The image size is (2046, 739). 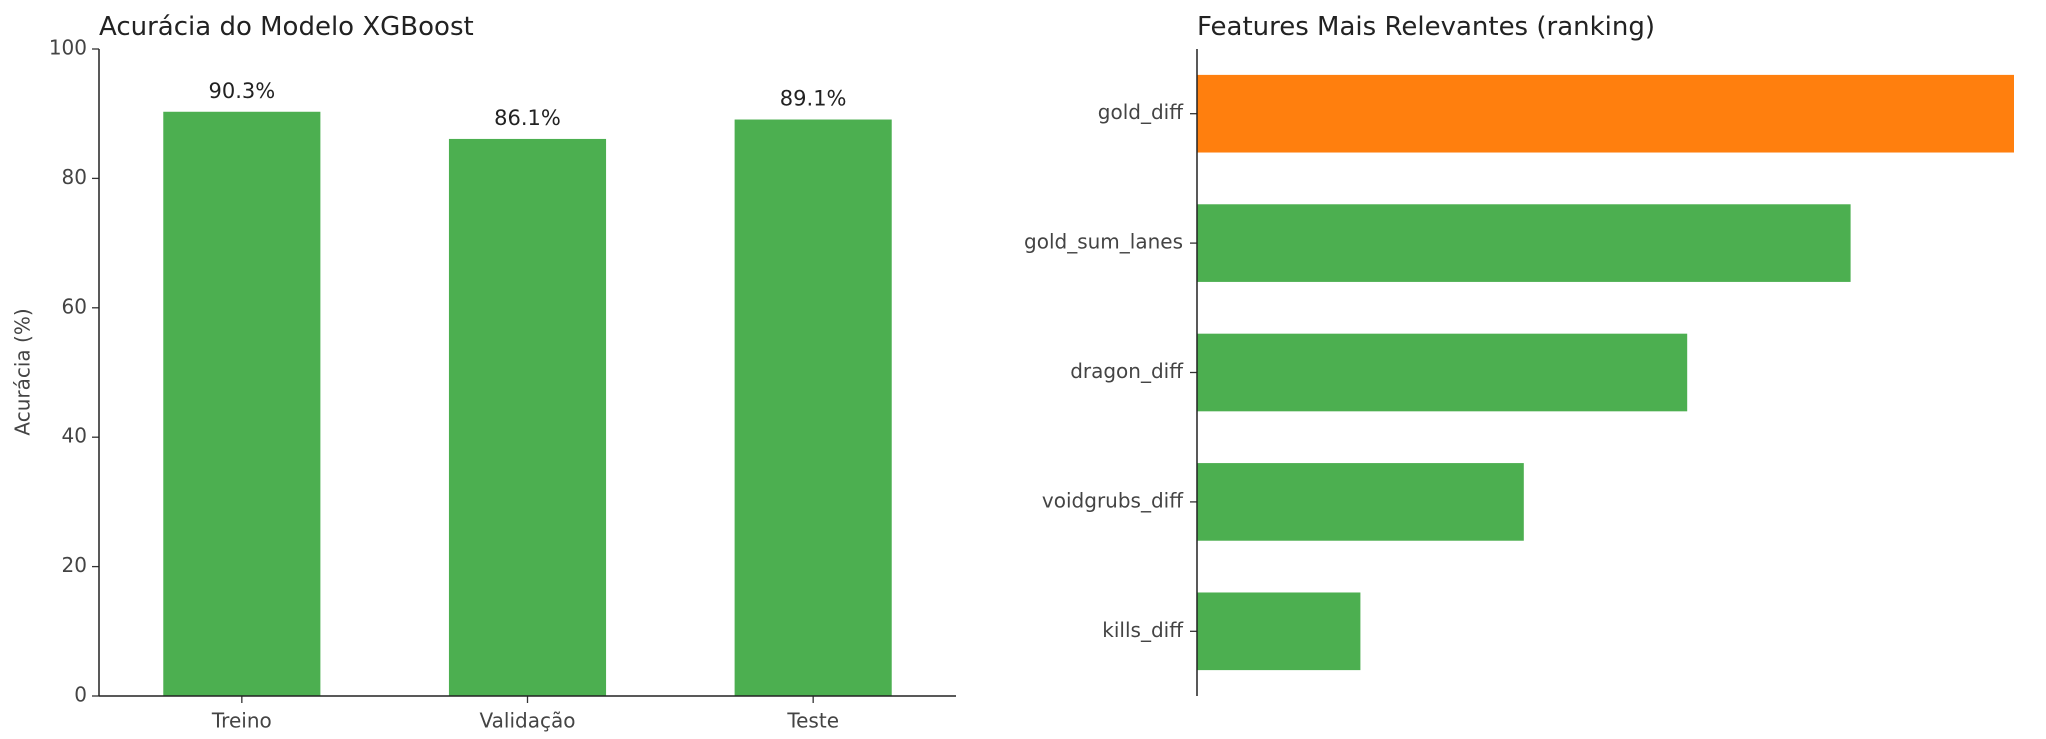 What do you see at coordinates (74, 565) in the screenshot?
I see `y-tick-label: 20` at bounding box center [74, 565].